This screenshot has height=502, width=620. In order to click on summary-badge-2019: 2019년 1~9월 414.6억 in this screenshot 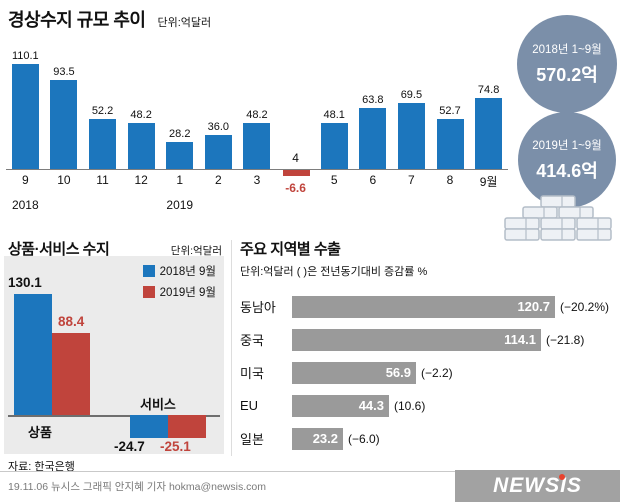, I will do `click(567, 160)`.